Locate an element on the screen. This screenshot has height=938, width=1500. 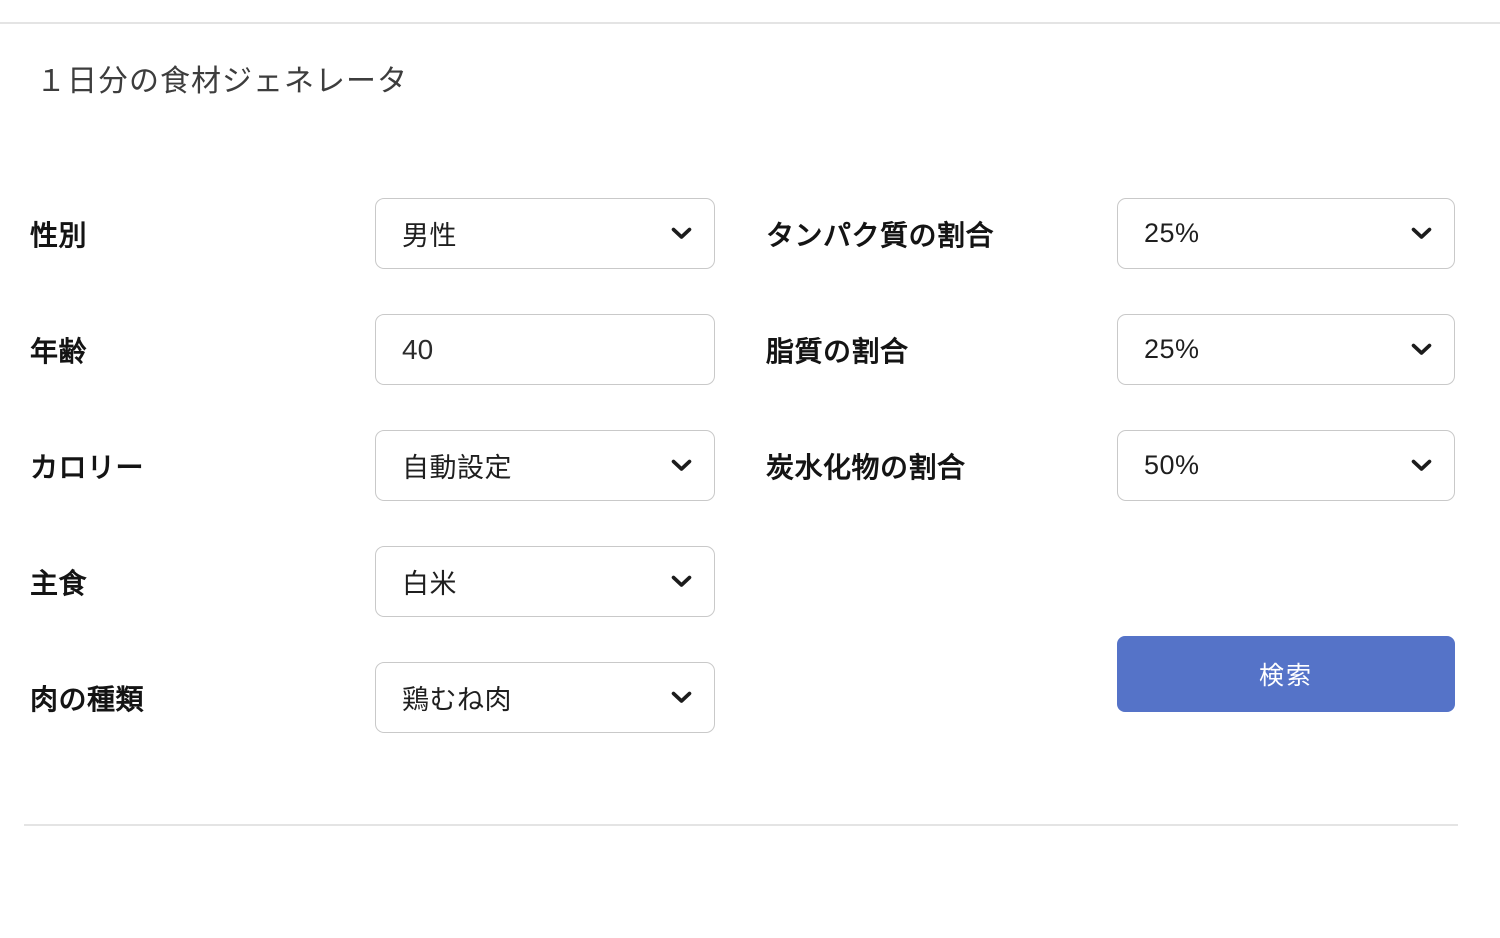
protein-ratio-select: 25% is located at coordinates (1286, 233).